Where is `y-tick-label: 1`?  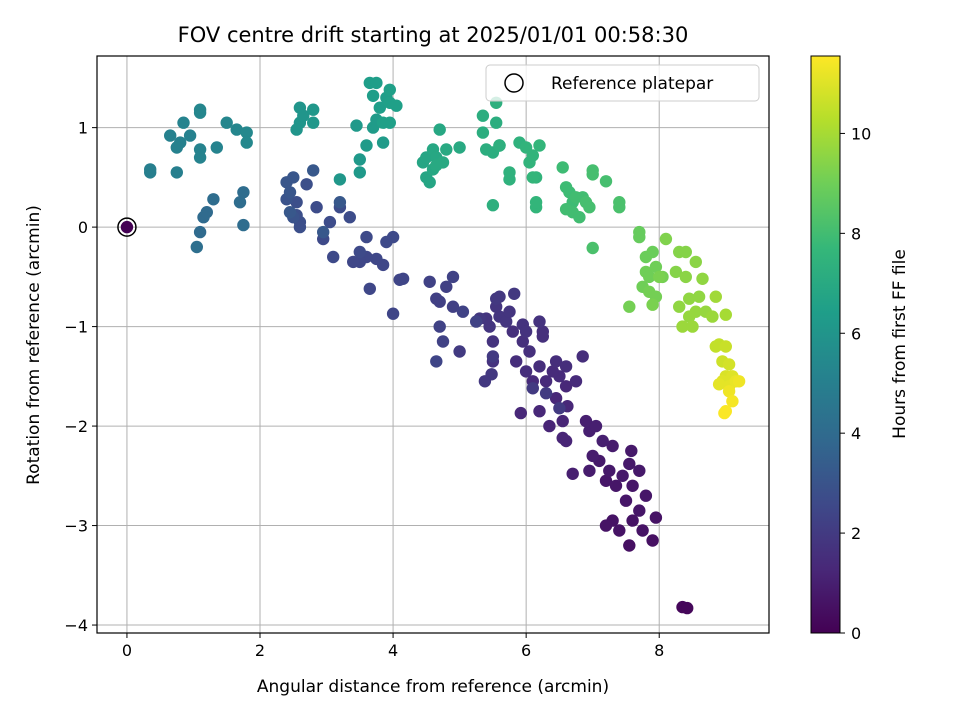 y-tick-label: 1 is located at coordinates (83, 128).